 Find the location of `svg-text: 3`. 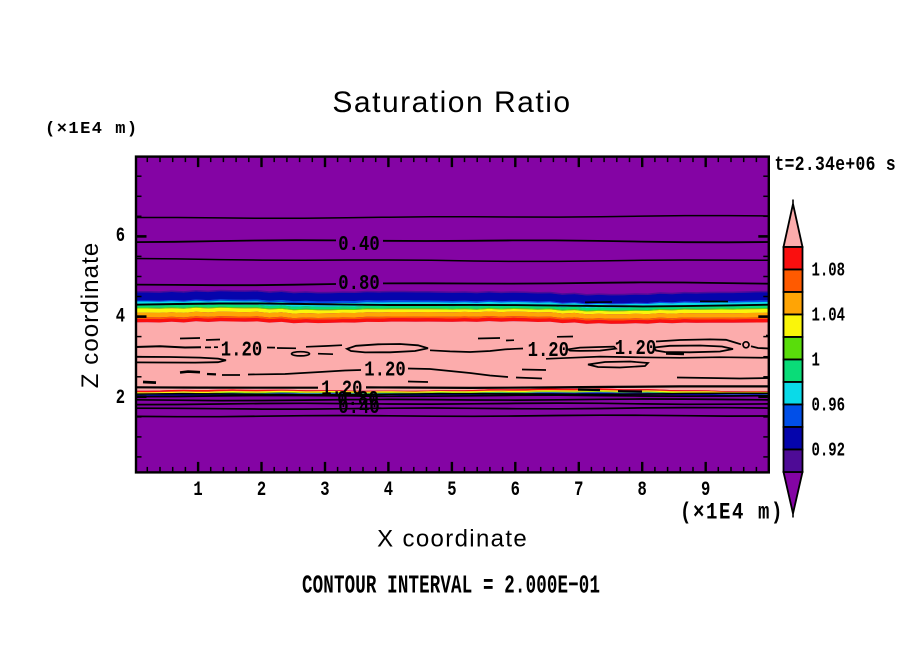

svg-text: 3 is located at coordinates (324, 490).